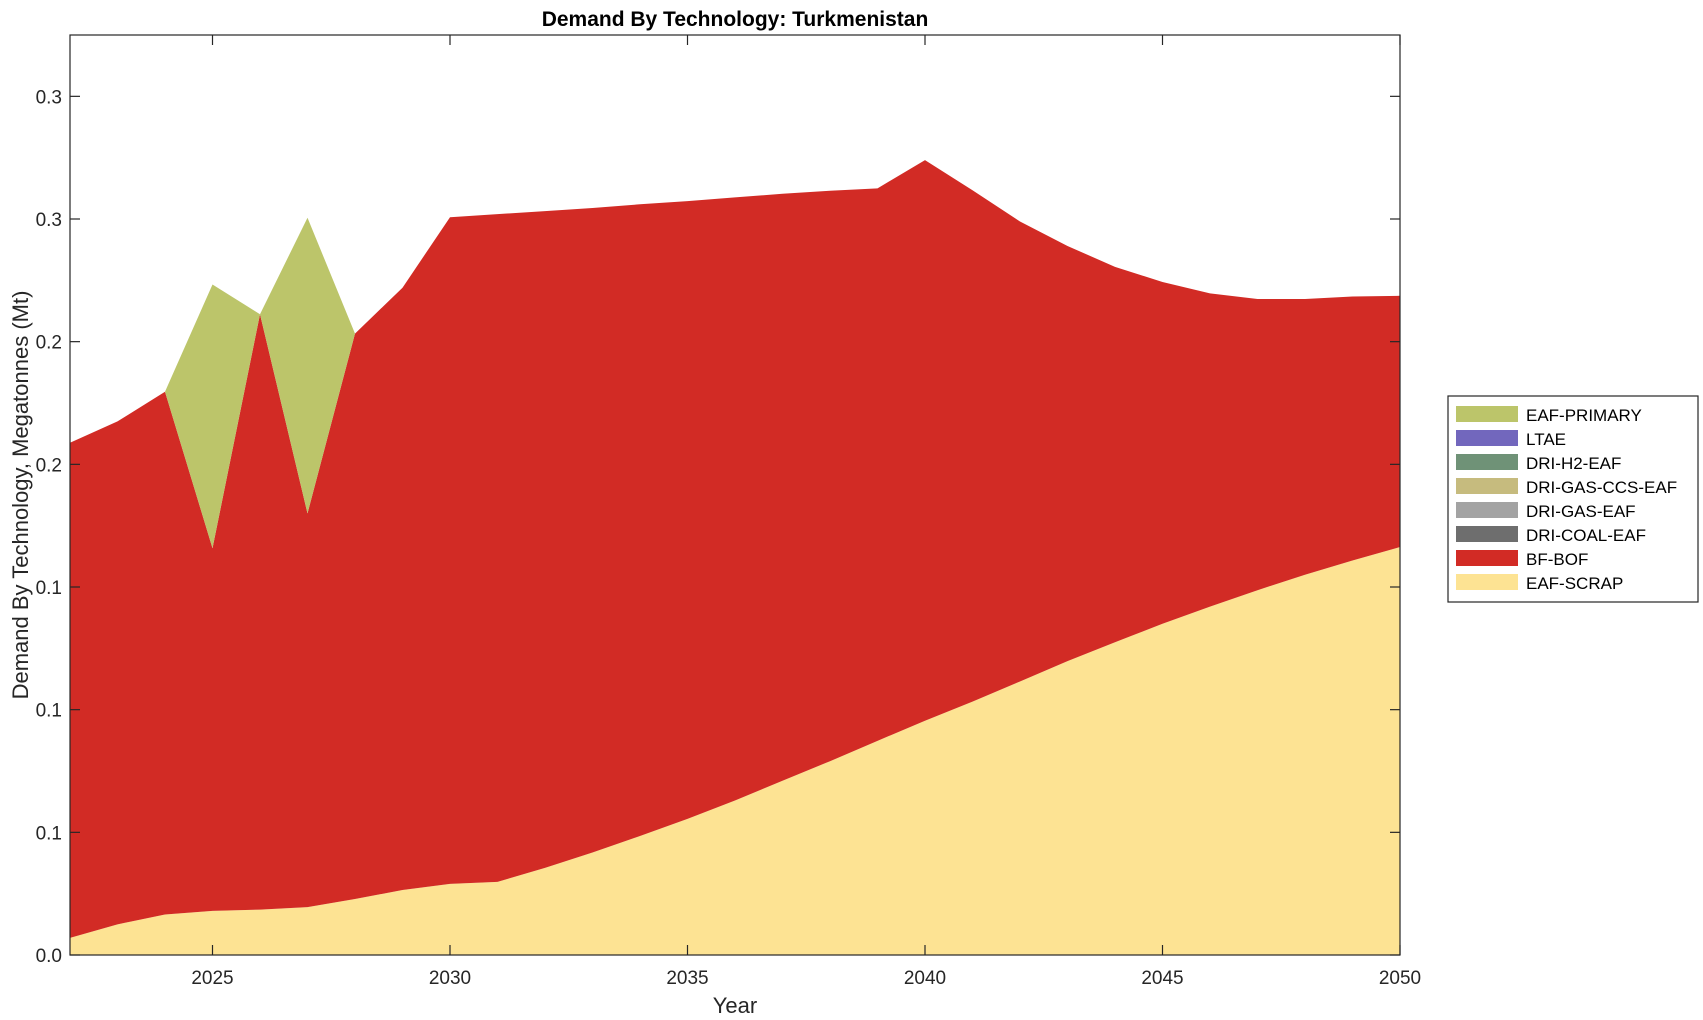  I want to click on legend-swatch-dri-gas-ccs-eaf, so click(1487, 486).